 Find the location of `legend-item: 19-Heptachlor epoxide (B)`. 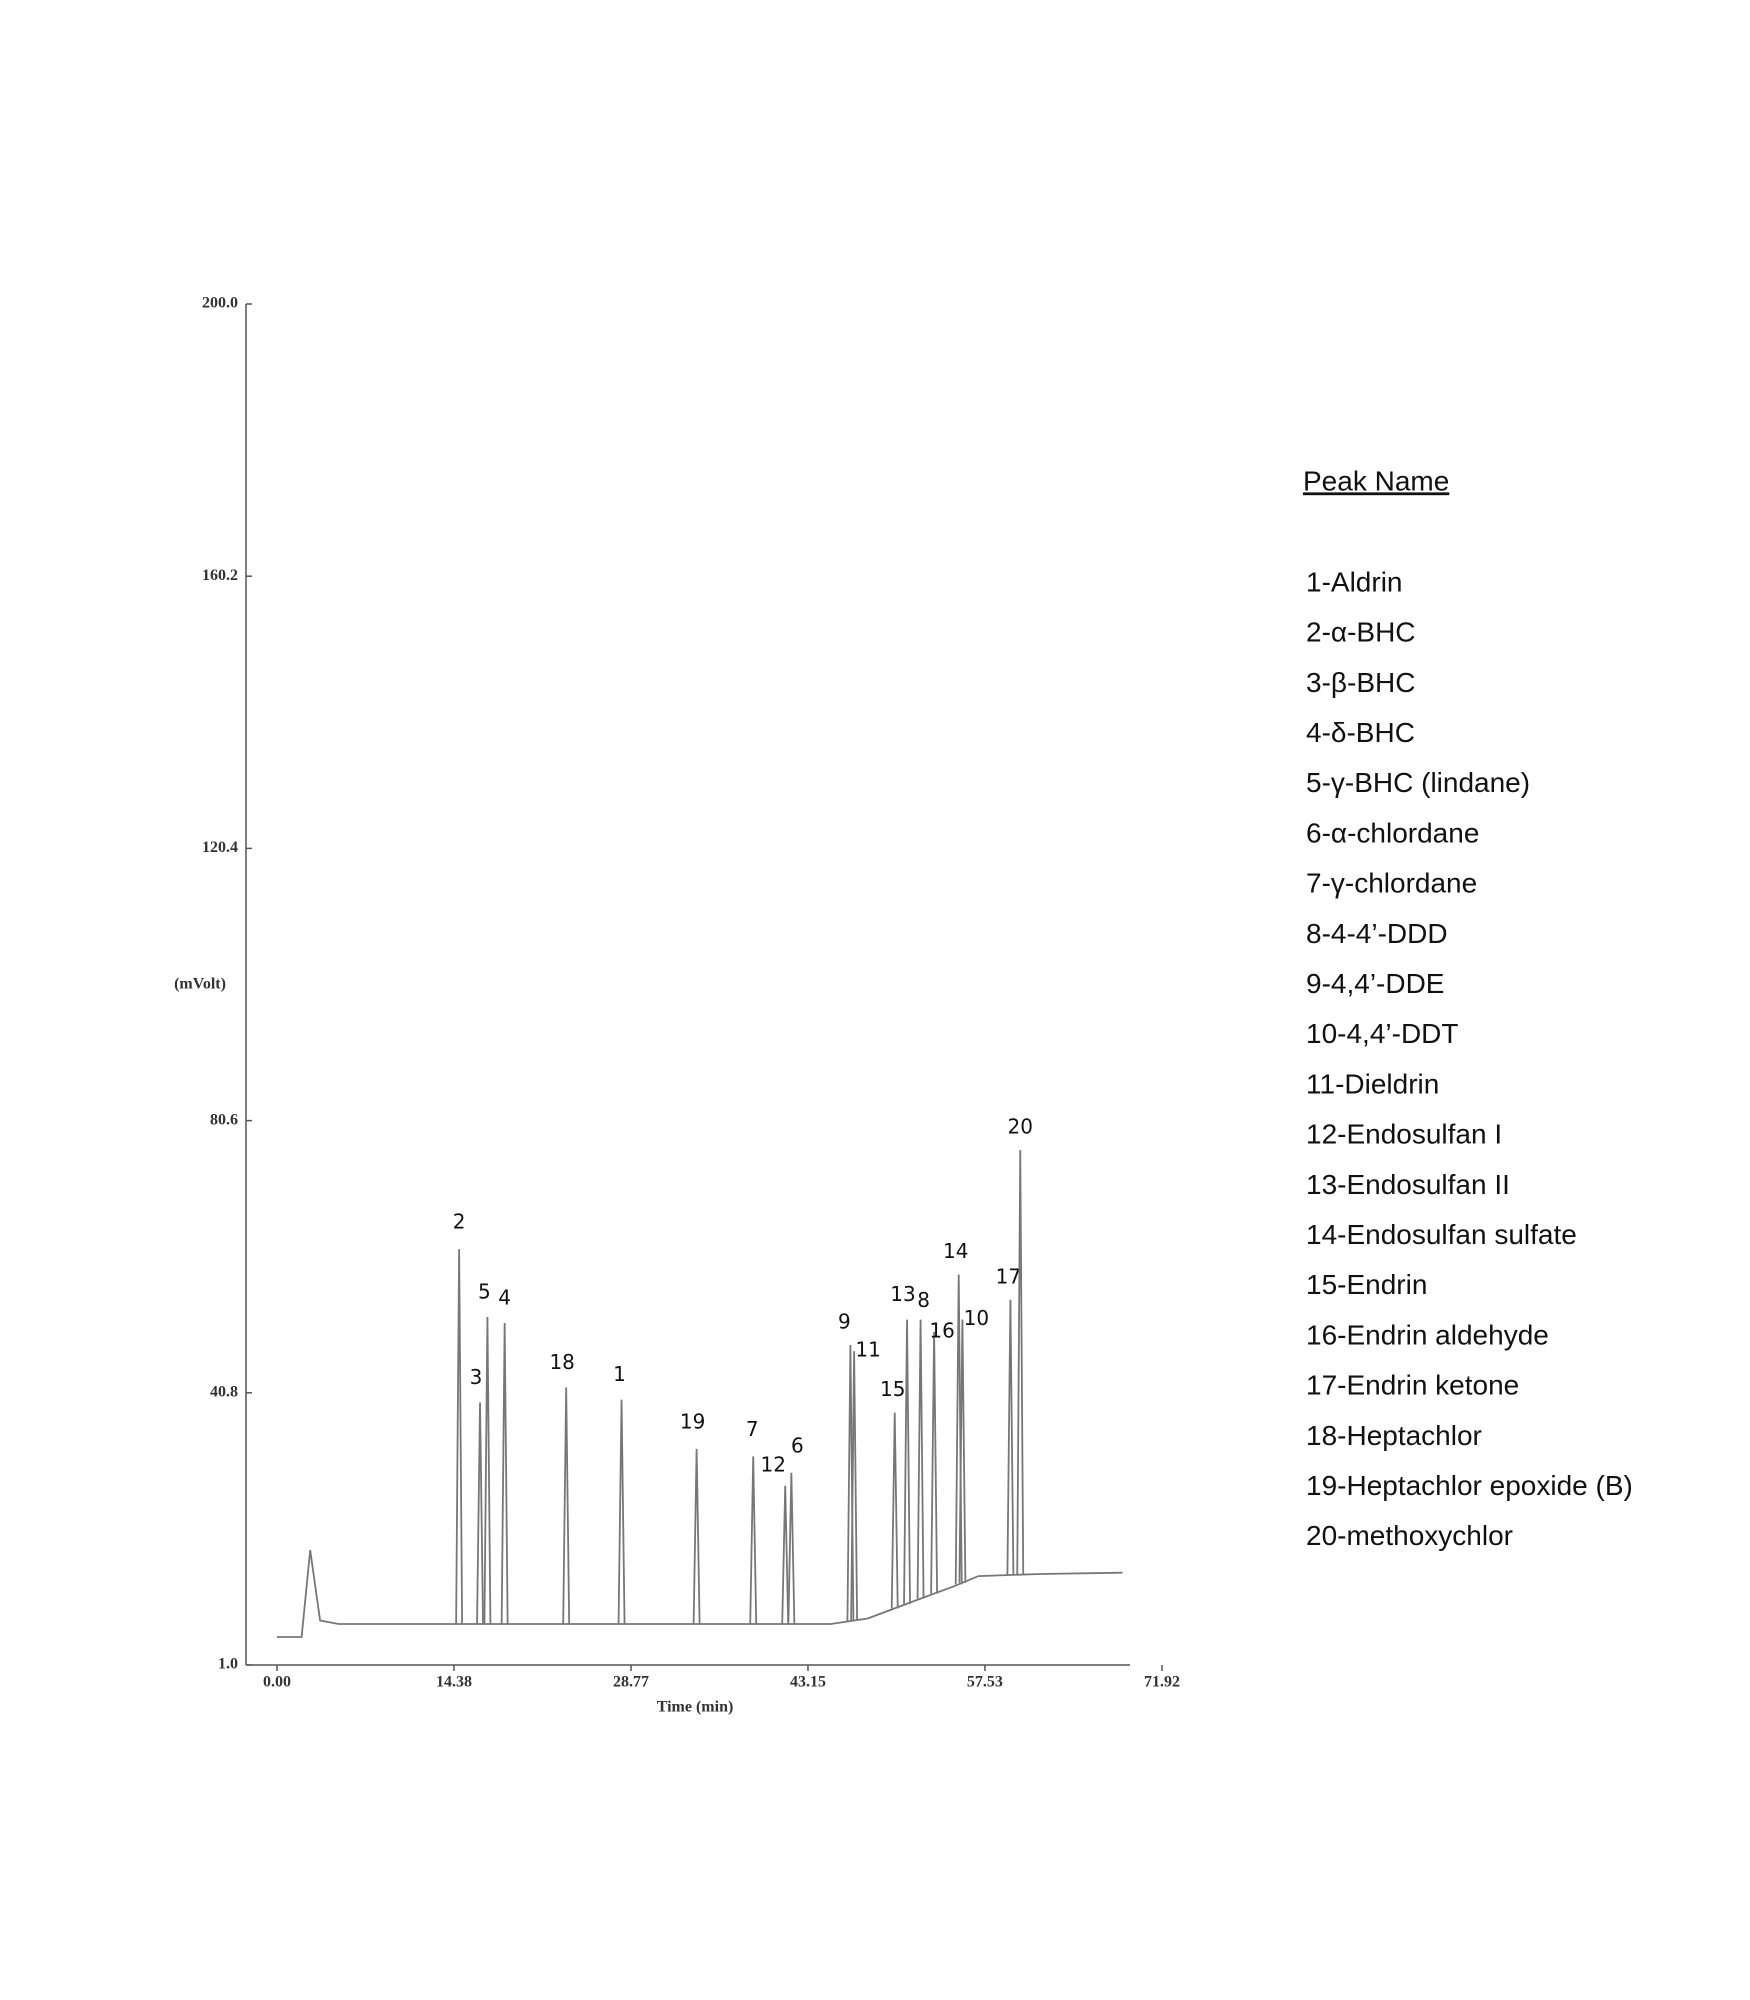

legend-item: 19-Heptachlor epoxide (B) is located at coordinates (1469, 1485).